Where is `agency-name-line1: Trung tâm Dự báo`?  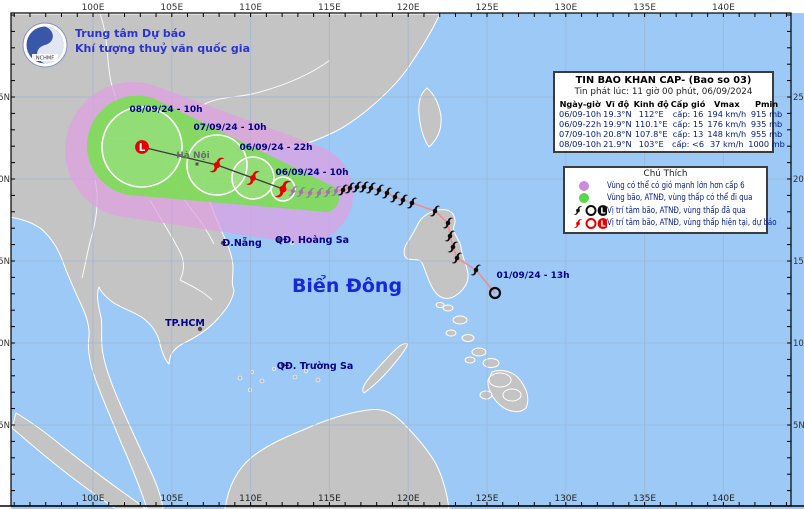 agency-name-line1: Trung tâm Dự báo is located at coordinates (130, 33).